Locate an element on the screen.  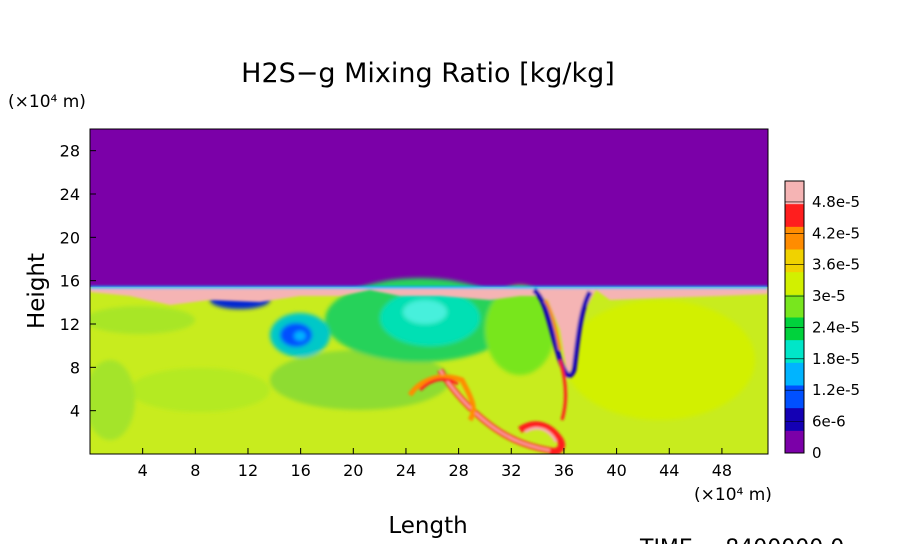
x-tick-label: 48 is located at coordinates (722, 470).